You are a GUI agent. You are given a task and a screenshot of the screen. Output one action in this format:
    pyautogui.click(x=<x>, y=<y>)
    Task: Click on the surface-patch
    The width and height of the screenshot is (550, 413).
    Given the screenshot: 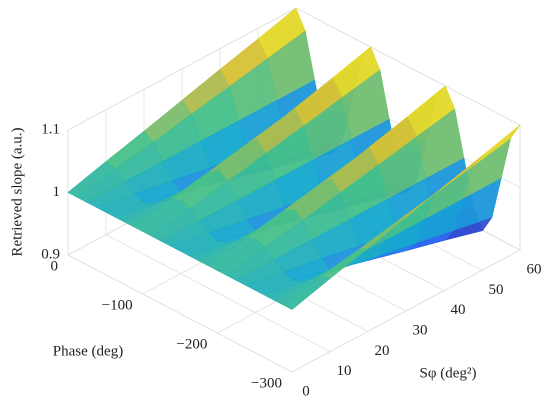 What is the action you would take?
    pyautogui.click(x=306, y=293)
    